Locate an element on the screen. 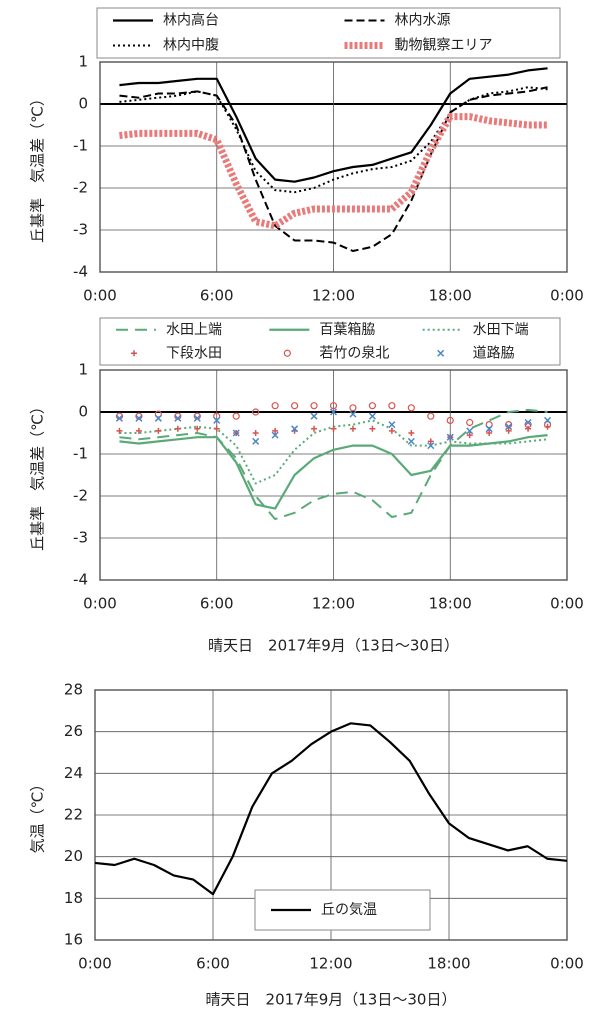 The height and width of the screenshot is (1024, 600). y-tick-label: 18 is located at coordinates (73, 898).